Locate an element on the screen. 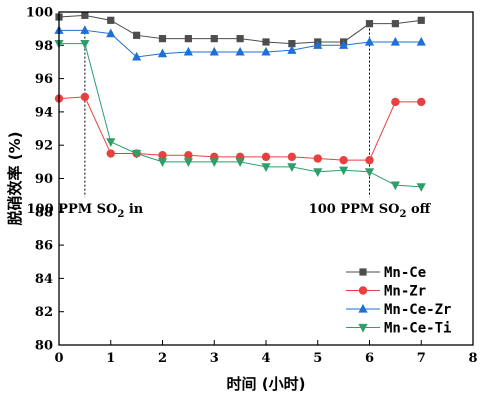 The image size is (485, 401). legend-label: Mn-Ce-Zr is located at coordinates (417, 310).